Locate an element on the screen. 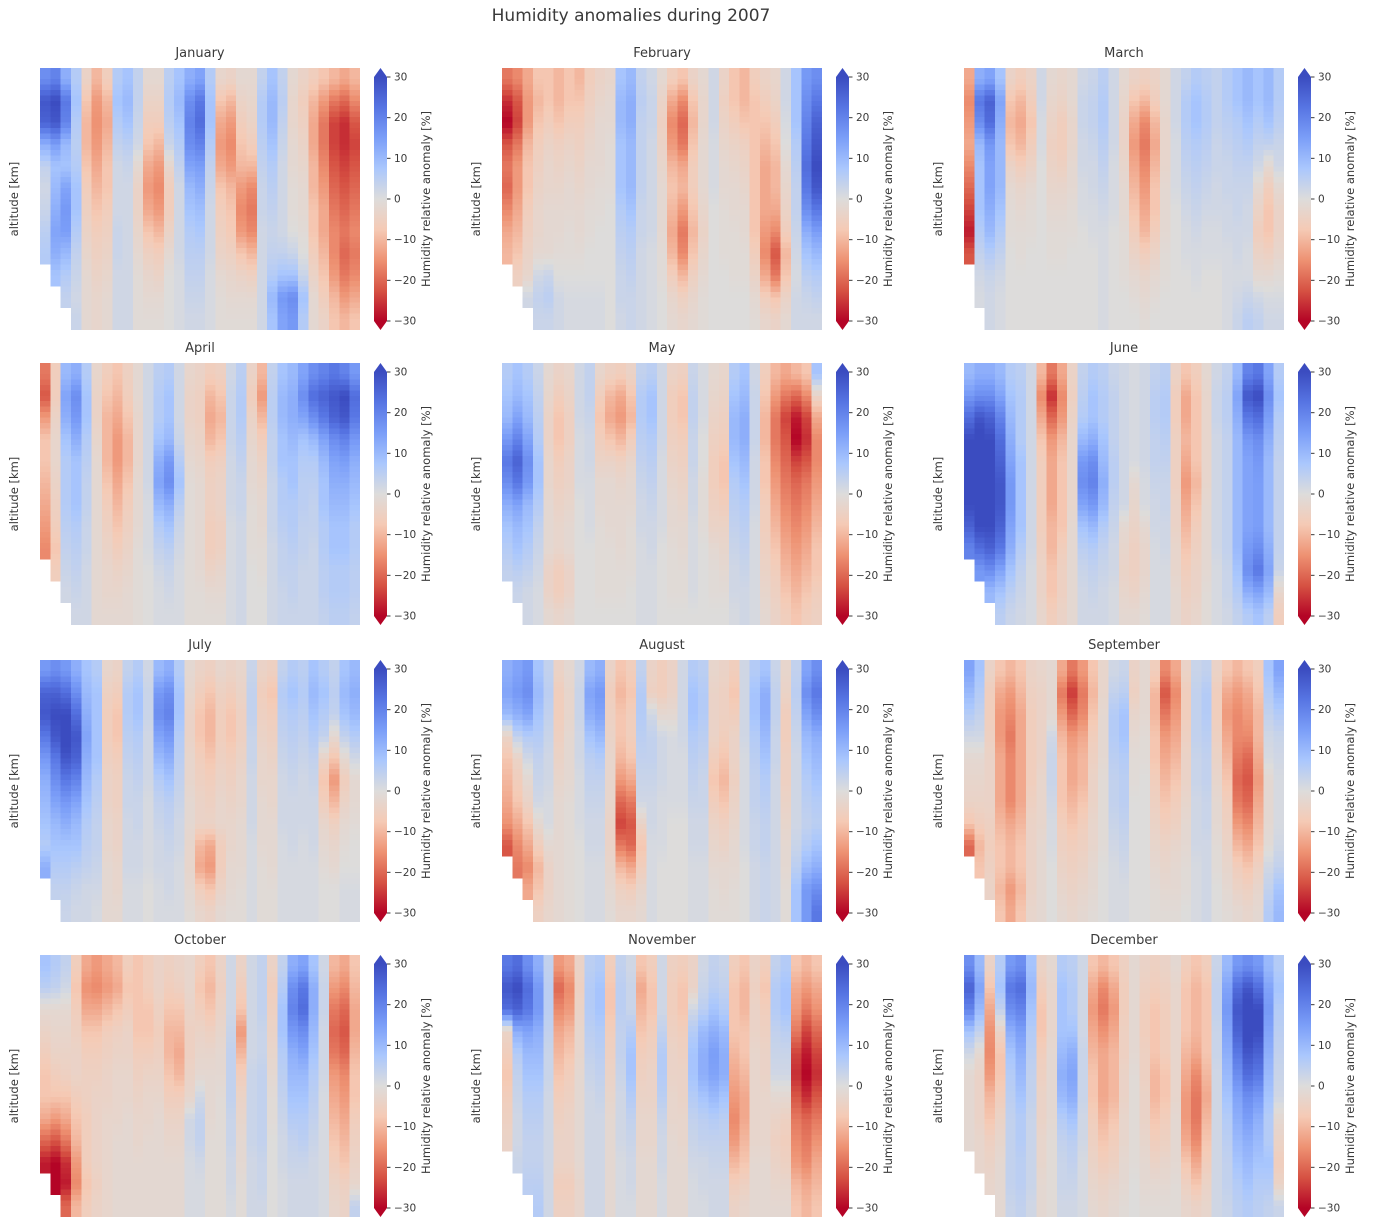 The width and height of the screenshot is (1380, 1229). subplot-title: May is located at coordinates (662, 348).